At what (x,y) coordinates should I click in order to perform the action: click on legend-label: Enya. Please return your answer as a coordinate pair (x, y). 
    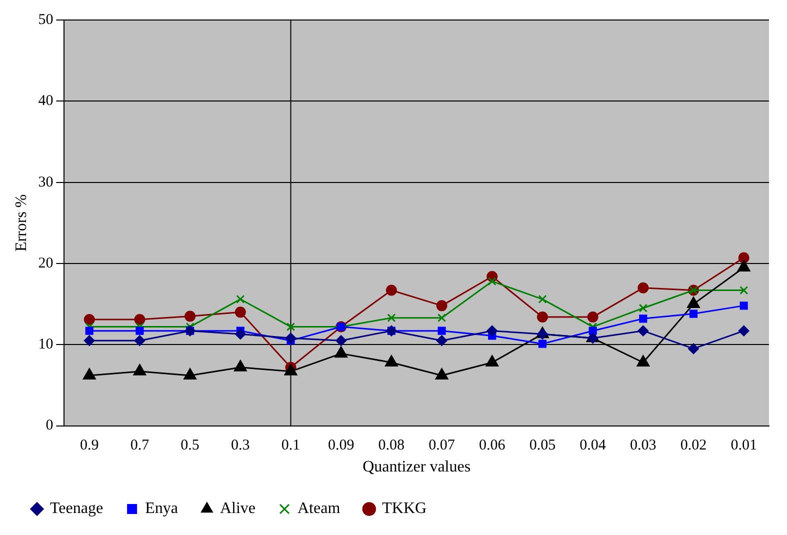
    Looking at the image, I should click on (161, 509).